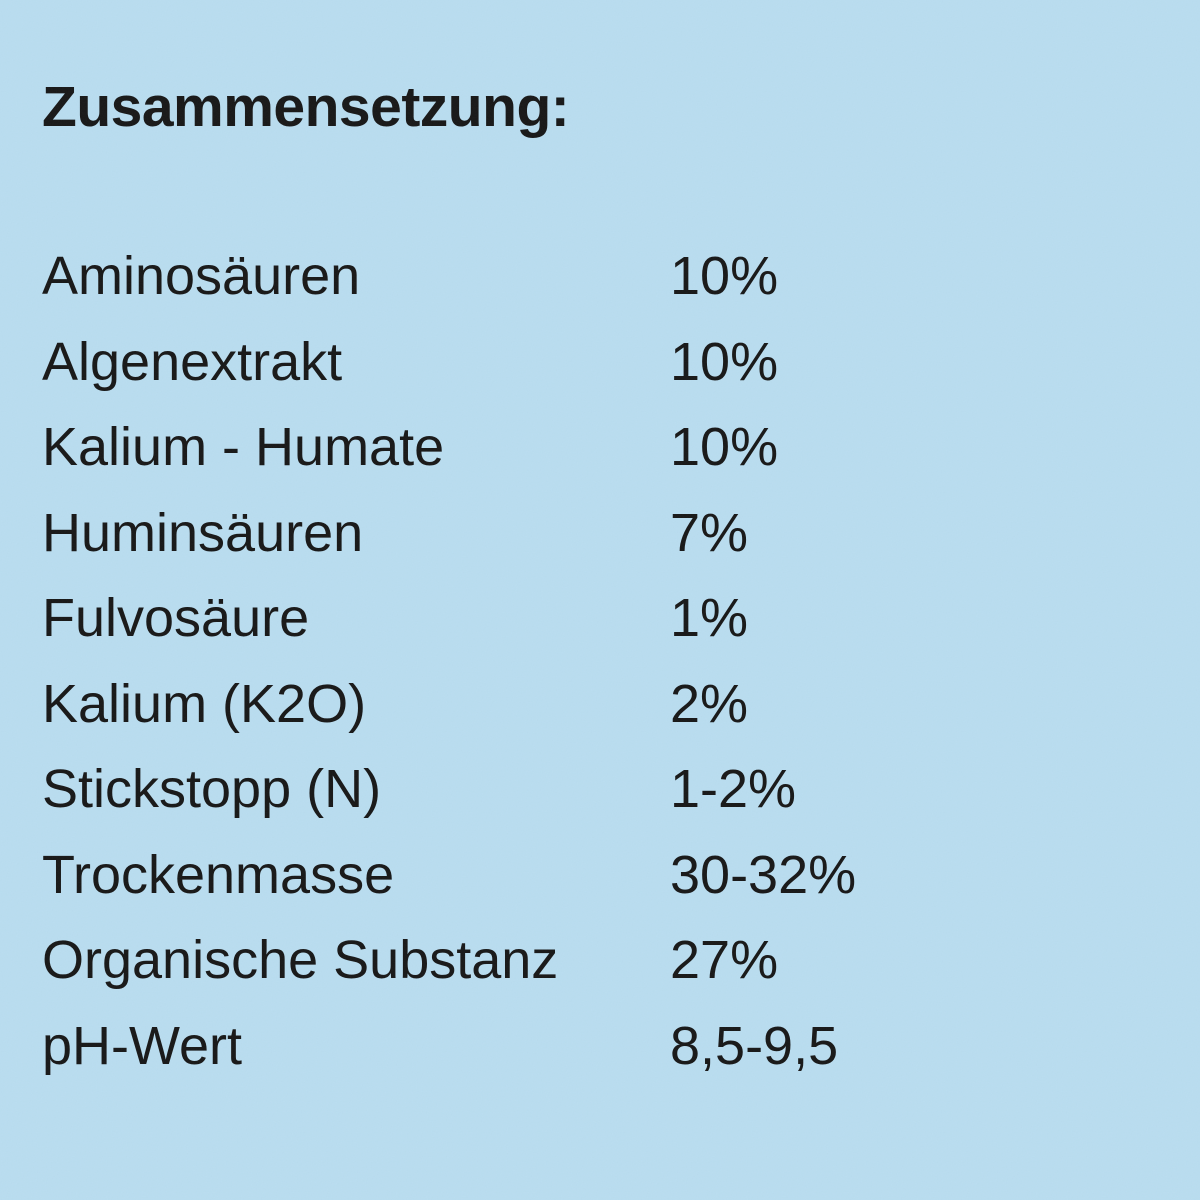 This screenshot has width=1200, height=1200. I want to click on ingredient-name: Kalium (K2O), so click(204, 703).